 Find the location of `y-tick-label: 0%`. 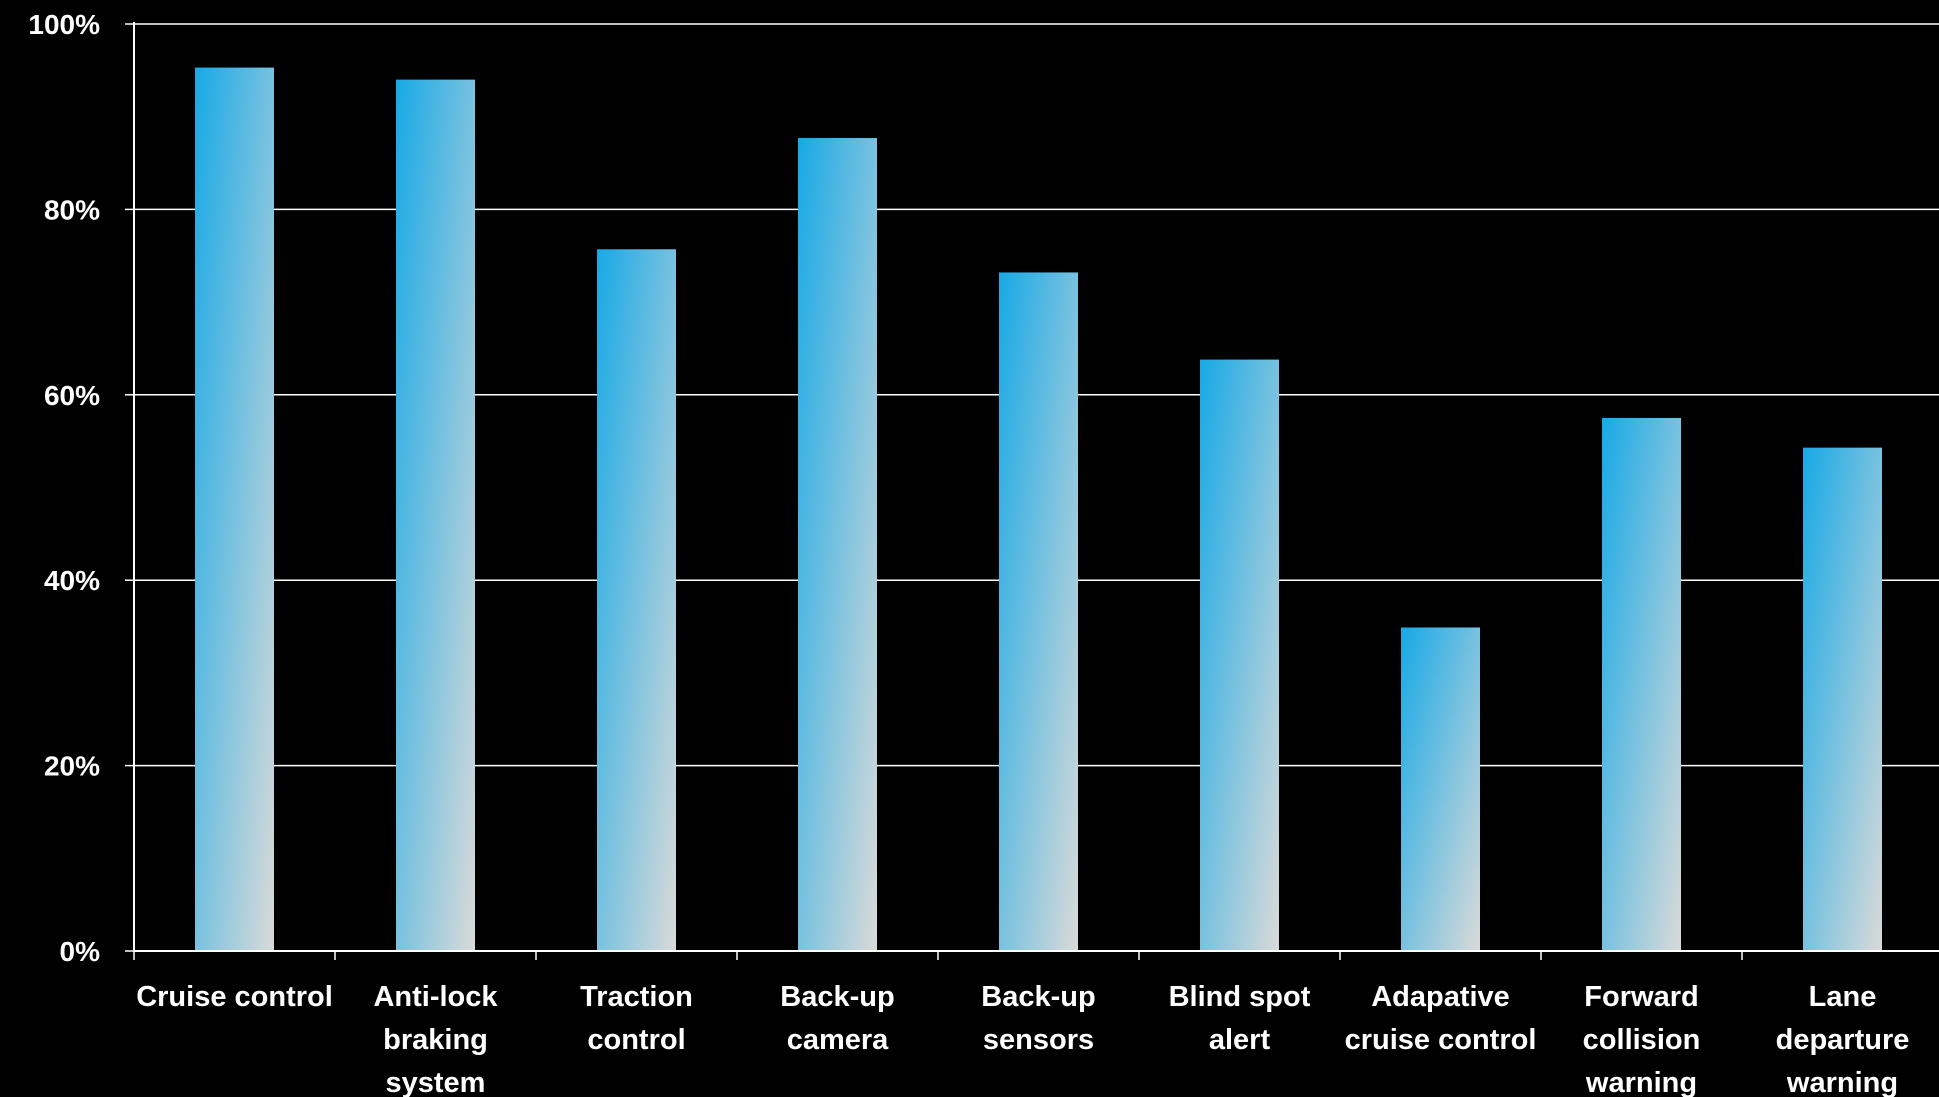

y-tick-label: 0% is located at coordinates (80, 951).